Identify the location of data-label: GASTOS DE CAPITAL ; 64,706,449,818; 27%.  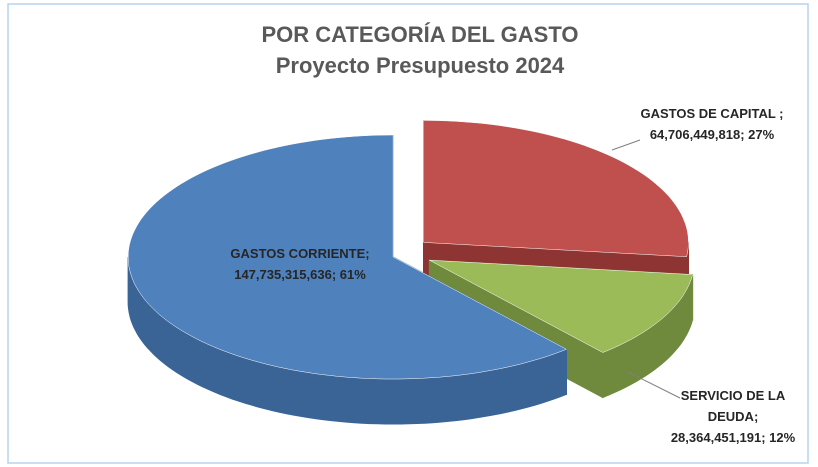
(711, 124).